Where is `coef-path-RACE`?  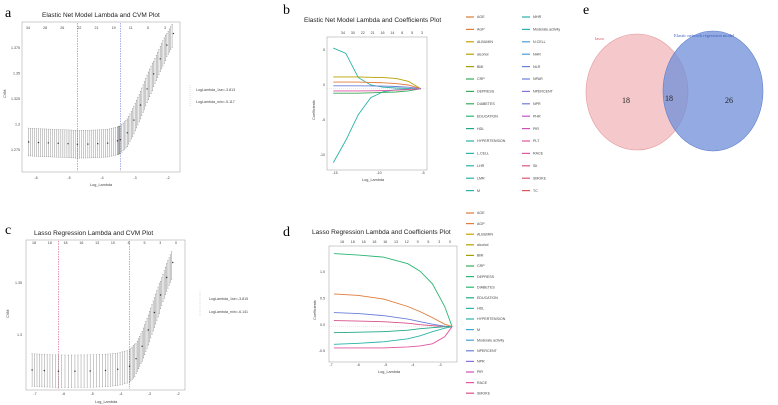 coef-path-RACE is located at coordinates (393, 337).